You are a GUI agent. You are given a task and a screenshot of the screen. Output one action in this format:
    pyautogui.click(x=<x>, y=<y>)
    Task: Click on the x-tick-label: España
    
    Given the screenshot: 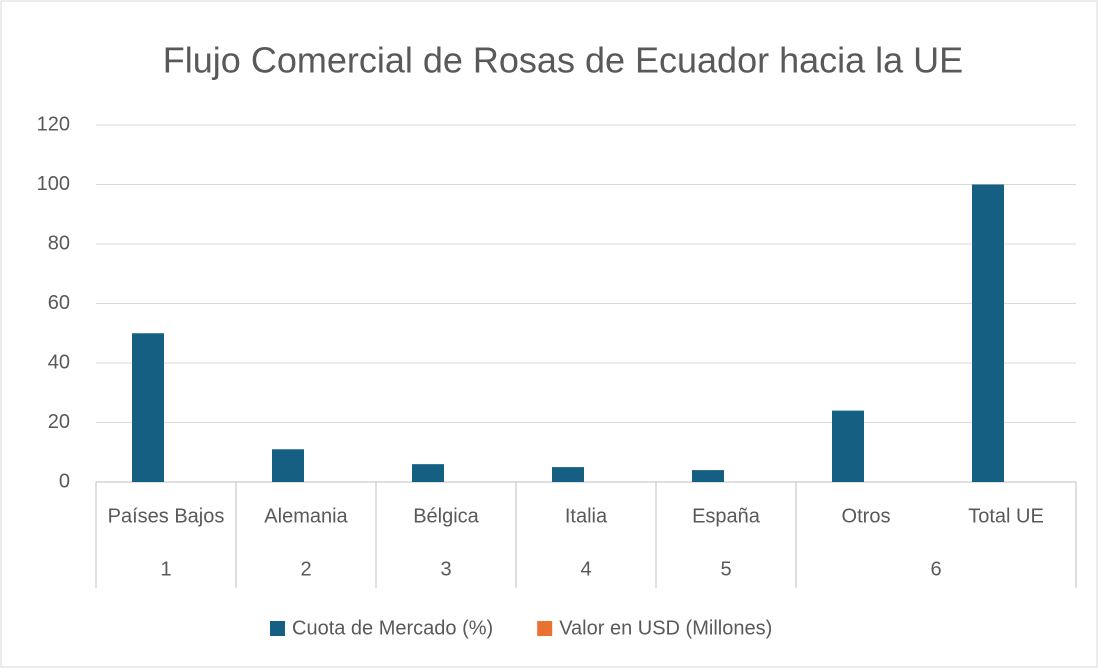 What is the action you would take?
    pyautogui.click(x=726, y=516)
    